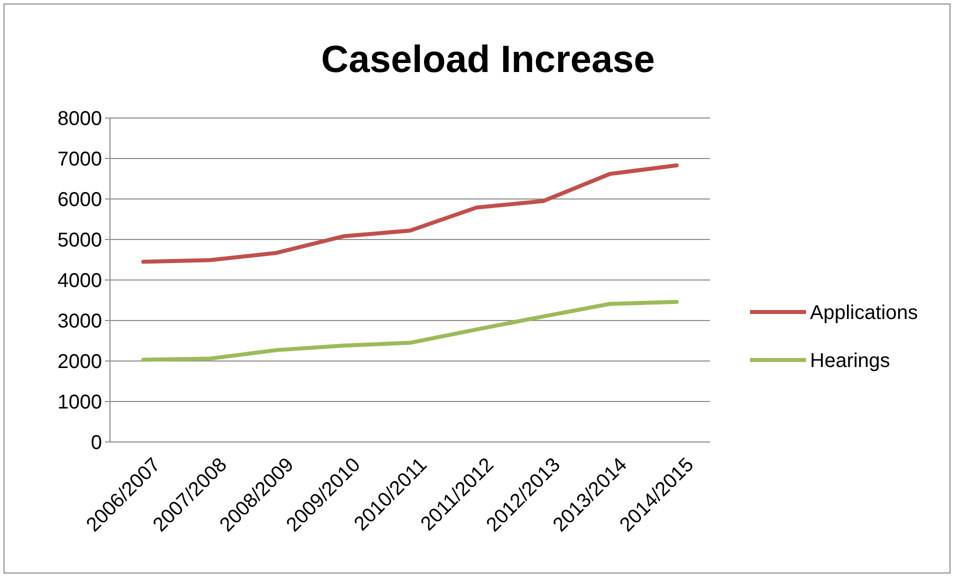 This screenshot has width=958, height=579. What do you see at coordinates (864, 313) in the screenshot?
I see `legend-label: Applications` at bounding box center [864, 313].